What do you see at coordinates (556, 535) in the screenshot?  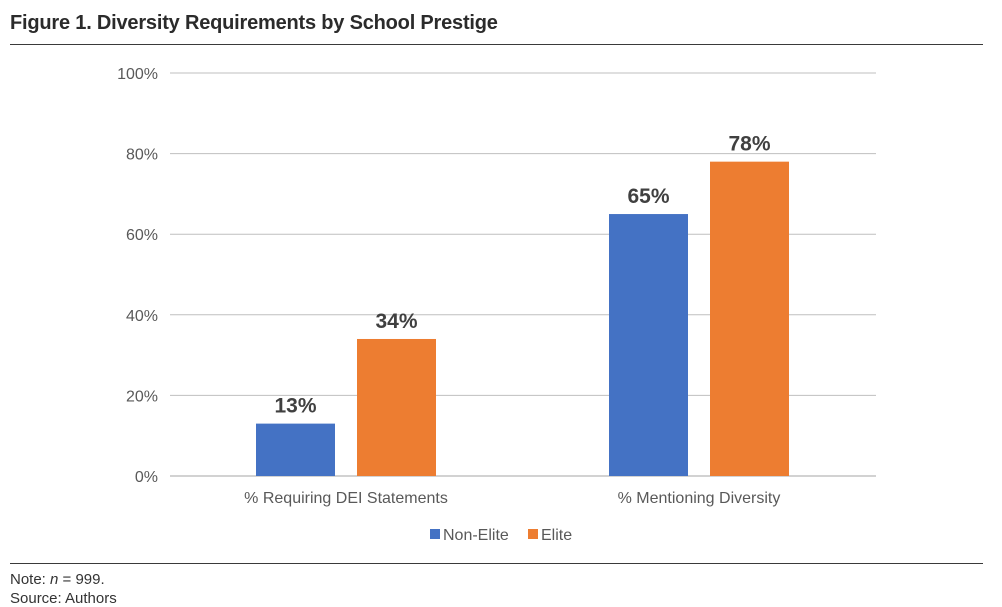 I see `legend-label: Elite` at bounding box center [556, 535].